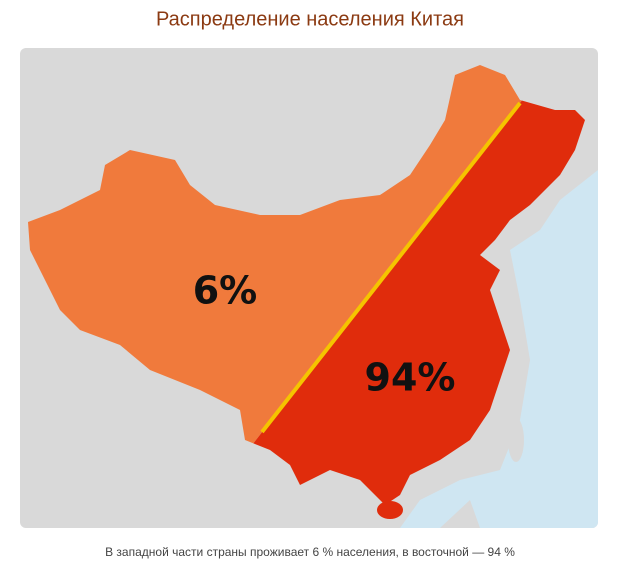 This screenshot has width=620, height=569. I want to click on region-label: 6%, so click(225, 291).